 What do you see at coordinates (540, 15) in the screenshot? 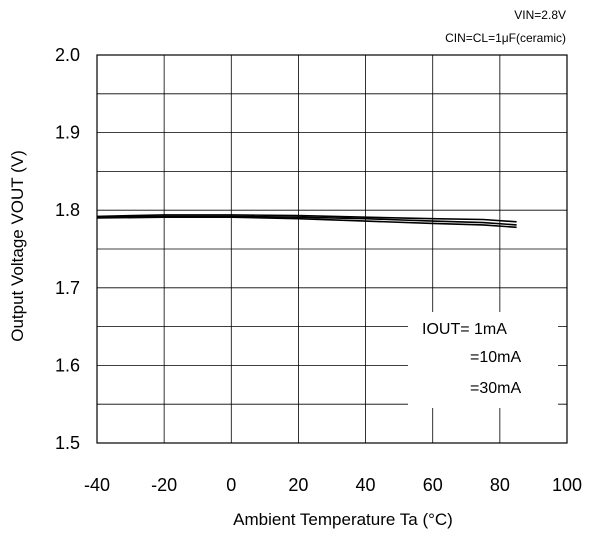
I see `condition-vin: VIN=2.8V` at bounding box center [540, 15].